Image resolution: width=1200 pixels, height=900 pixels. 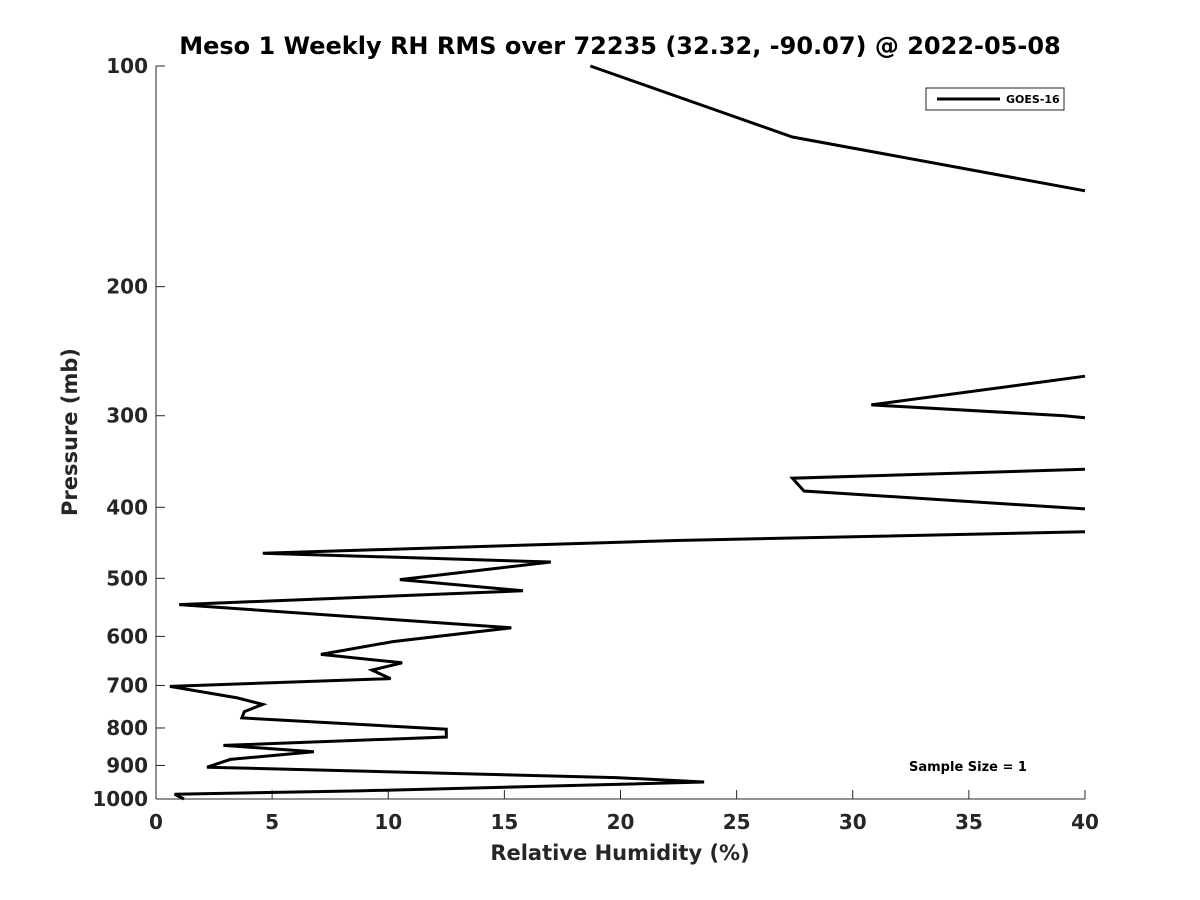 I want to click on y-tick-label: 500, so click(x=127, y=578).